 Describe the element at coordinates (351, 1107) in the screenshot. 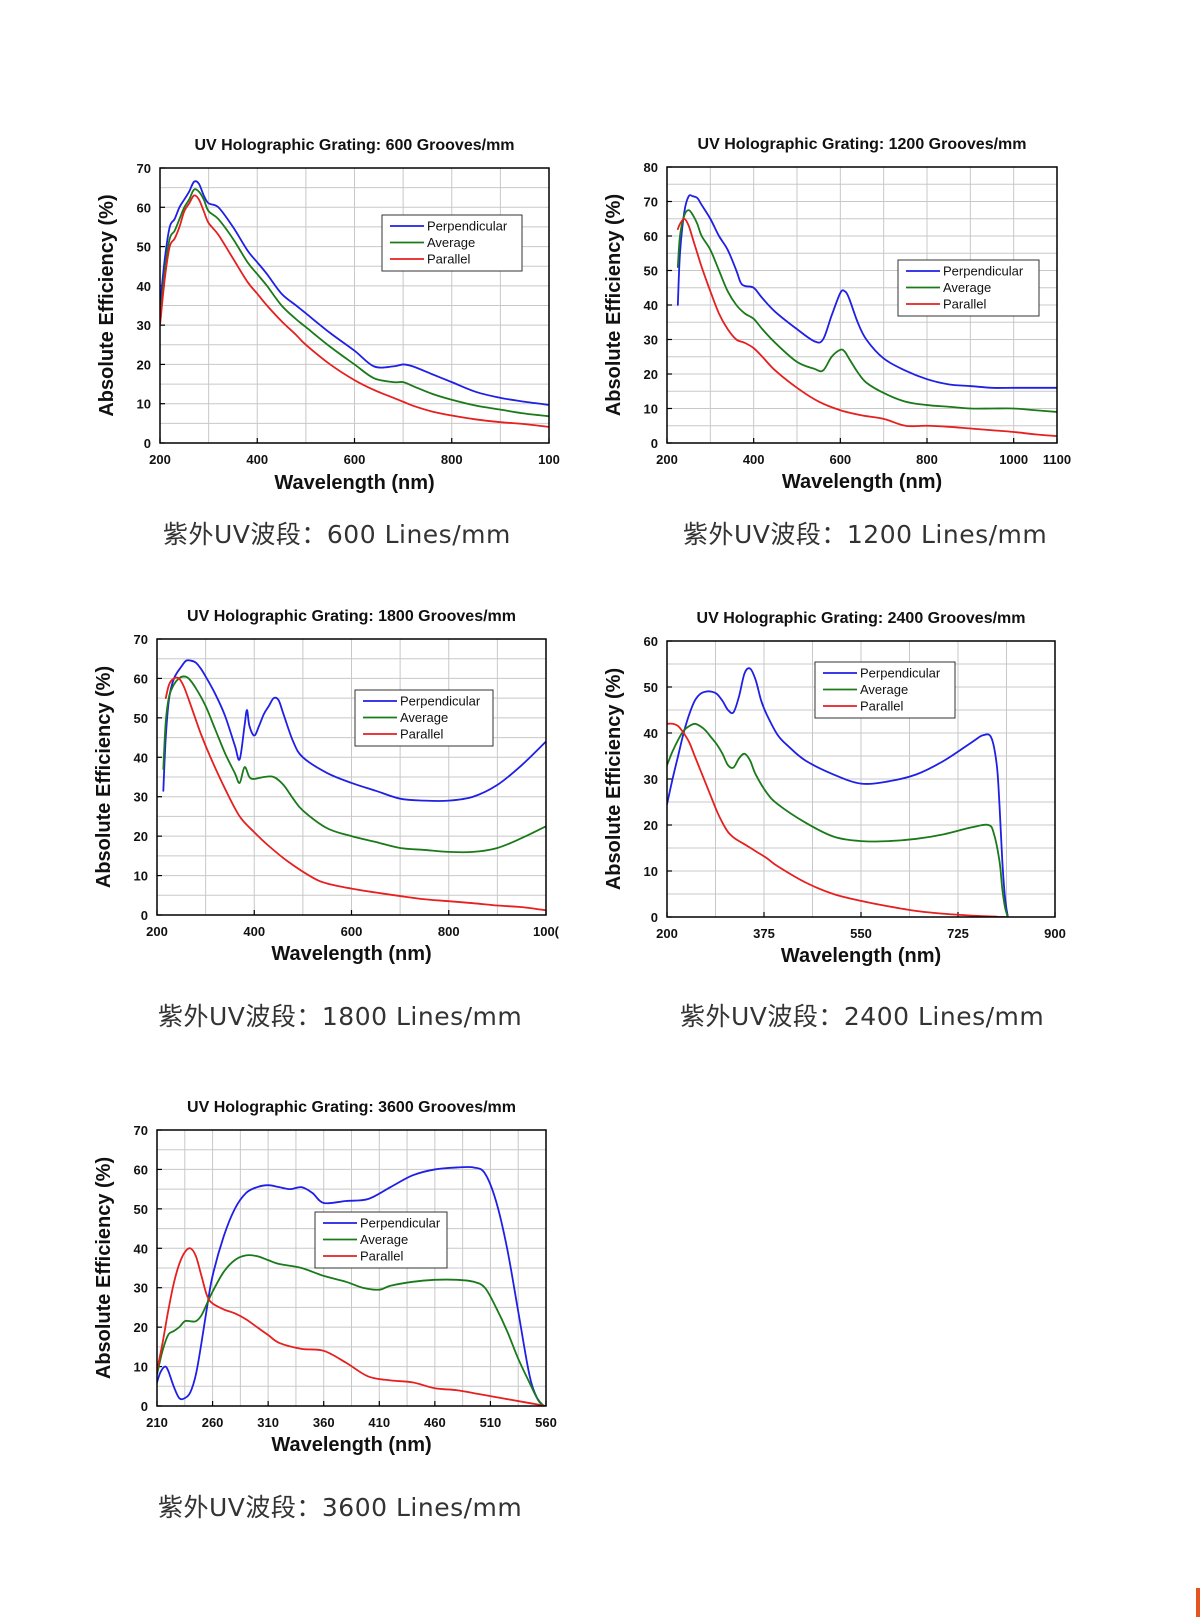

I see `chart-title: UV Holographic Grating: 3600 Grooves/mm` at that location.